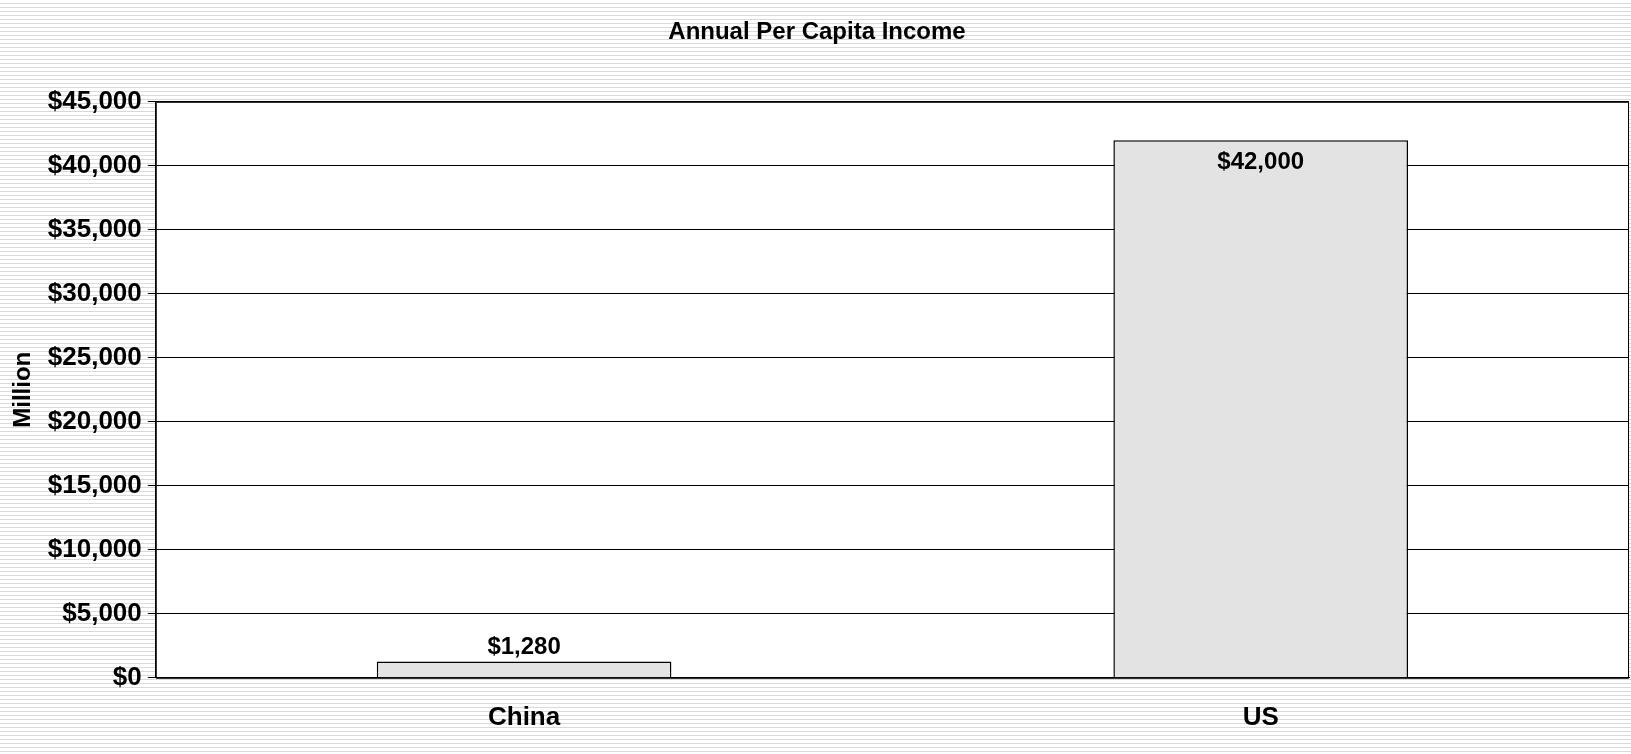 The height and width of the screenshot is (754, 1631). I want to click on y-tick-label: $30,000, so click(94, 291).